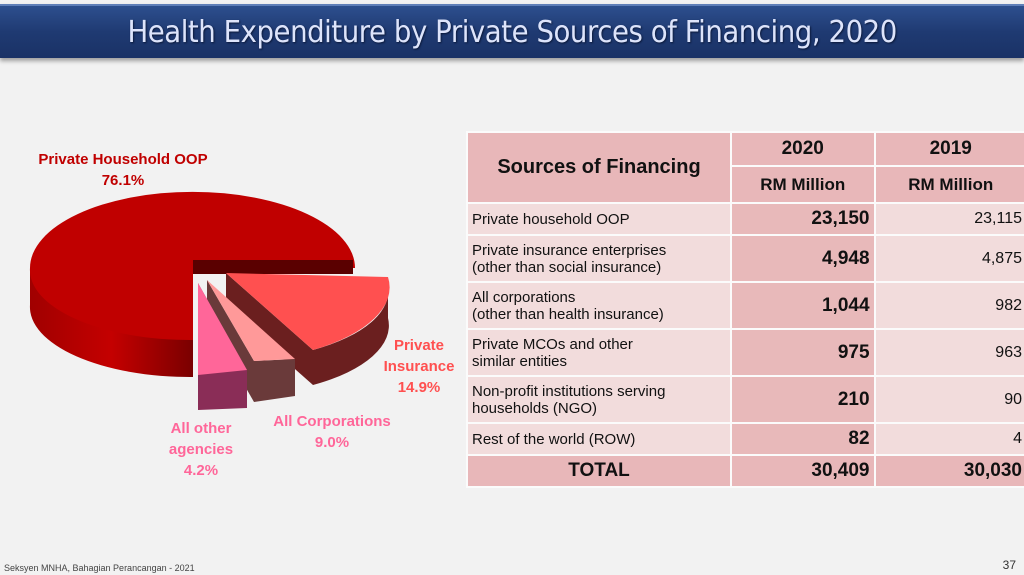 This screenshot has height=575, width=1024. What do you see at coordinates (273, 267) in the screenshot?
I see `slice-oop-inner` at bounding box center [273, 267].